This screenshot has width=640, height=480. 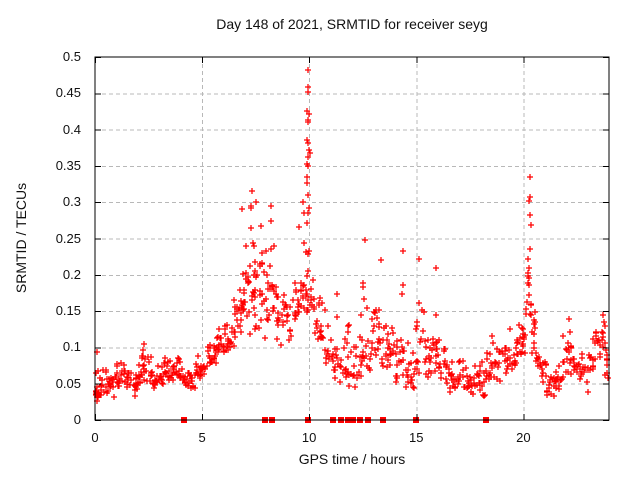 What do you see at coordinates (68, 383) in the screenshot?
I see `y-tick-label: 0.05` at bounding box center [68, 383].